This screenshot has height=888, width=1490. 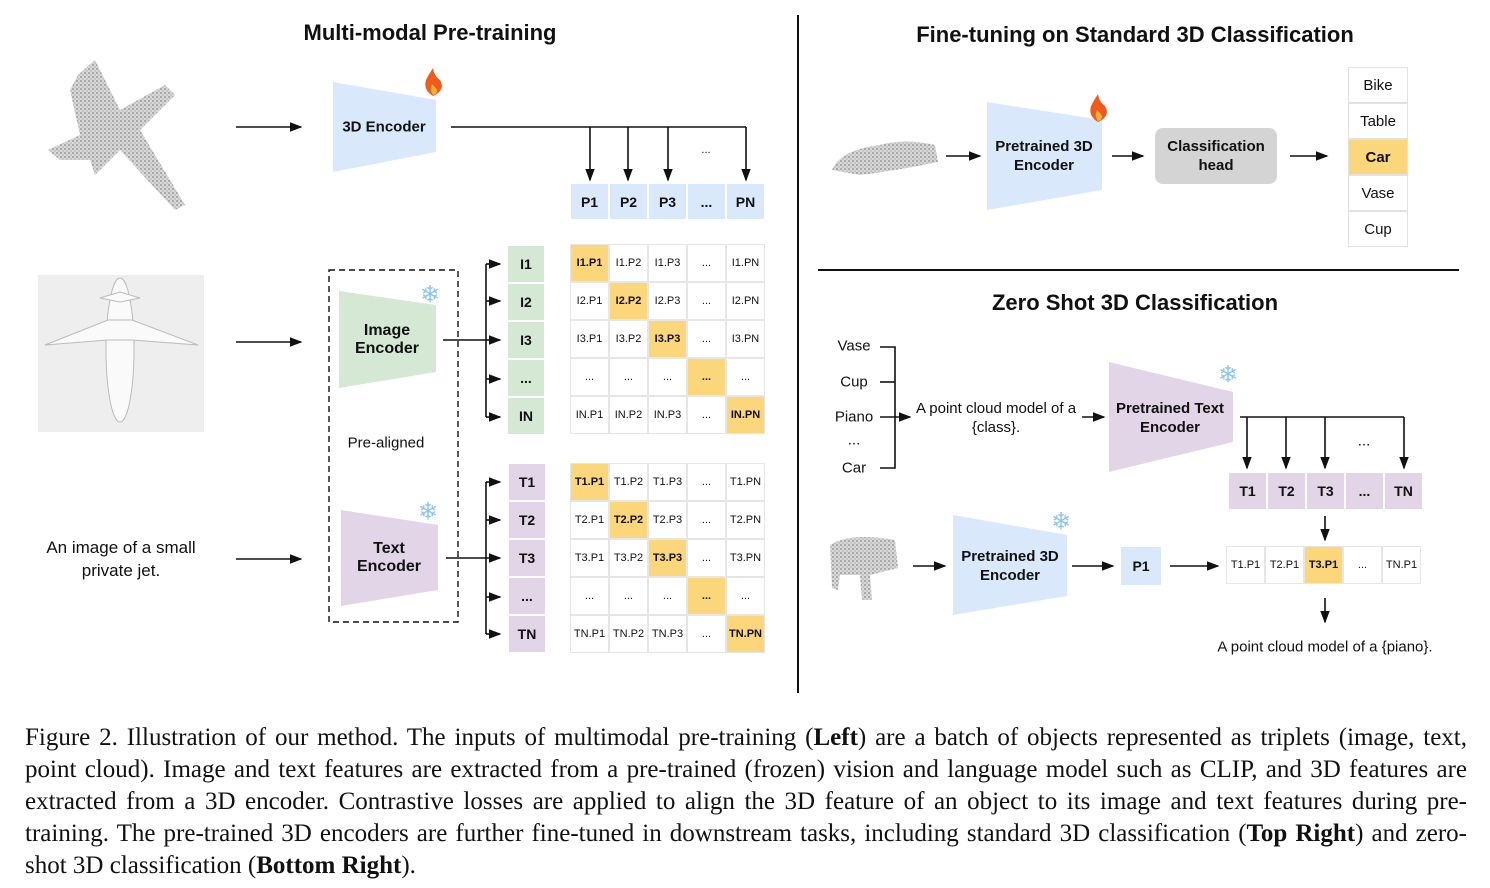 I want to click on zeroshot-result: A point cloud model of a {piano}., so click(x=1325, y=647).